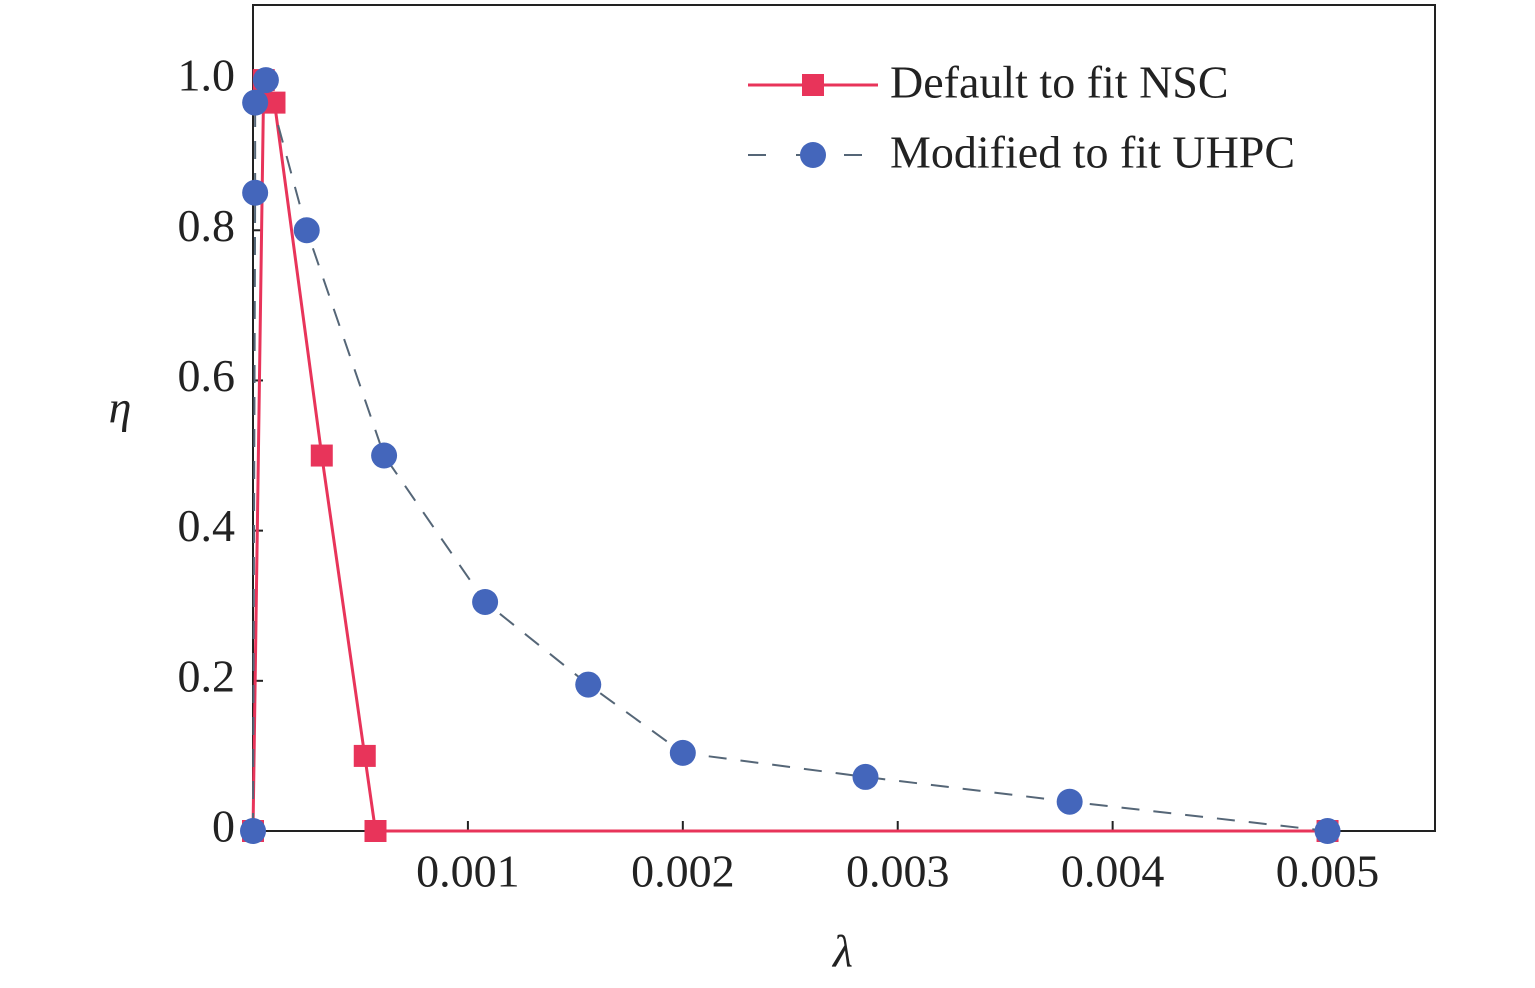 The width and height of the screenshot is (1535, 988). Describe the element at coordinates (1092, 152) in the screenshot. I see `legend-label: Modified to fit UHPC` at that location.